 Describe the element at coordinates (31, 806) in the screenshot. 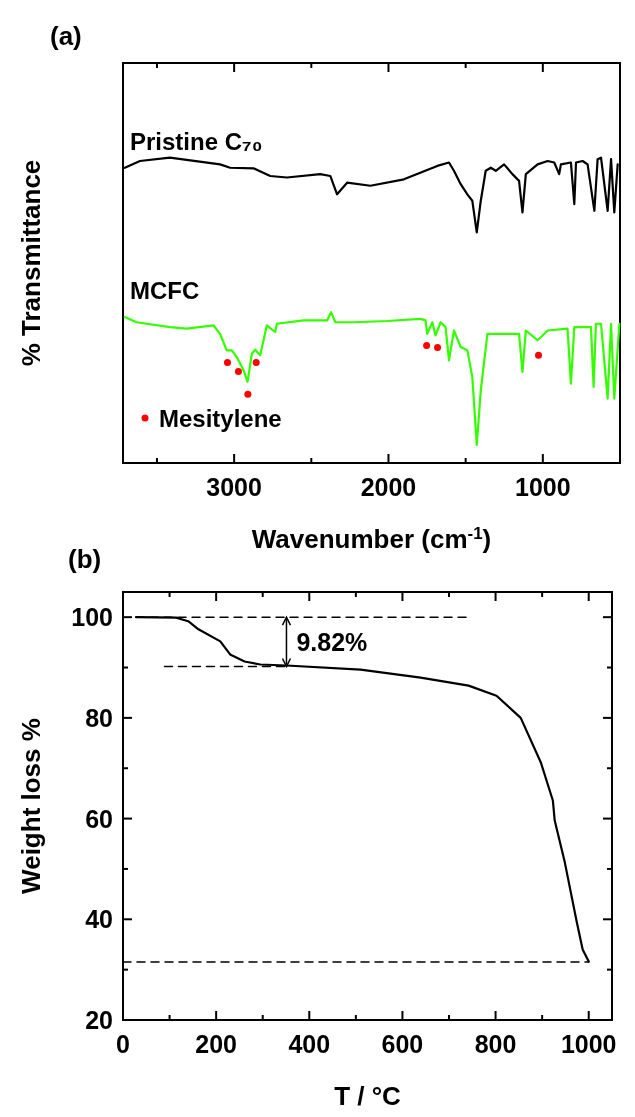

I see `y-axis-title: Weight loss %` at that location.